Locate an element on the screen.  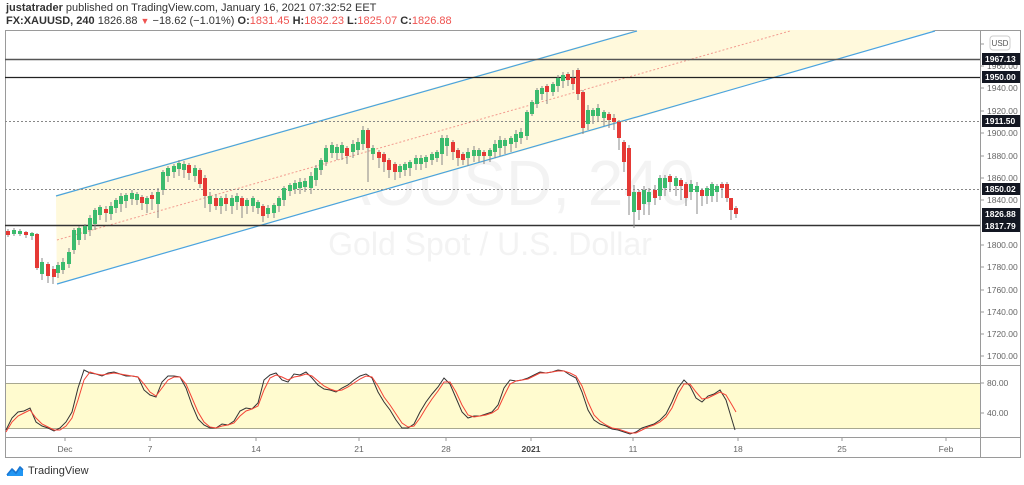
stoch-k-line is located at coordinates (370, 402).